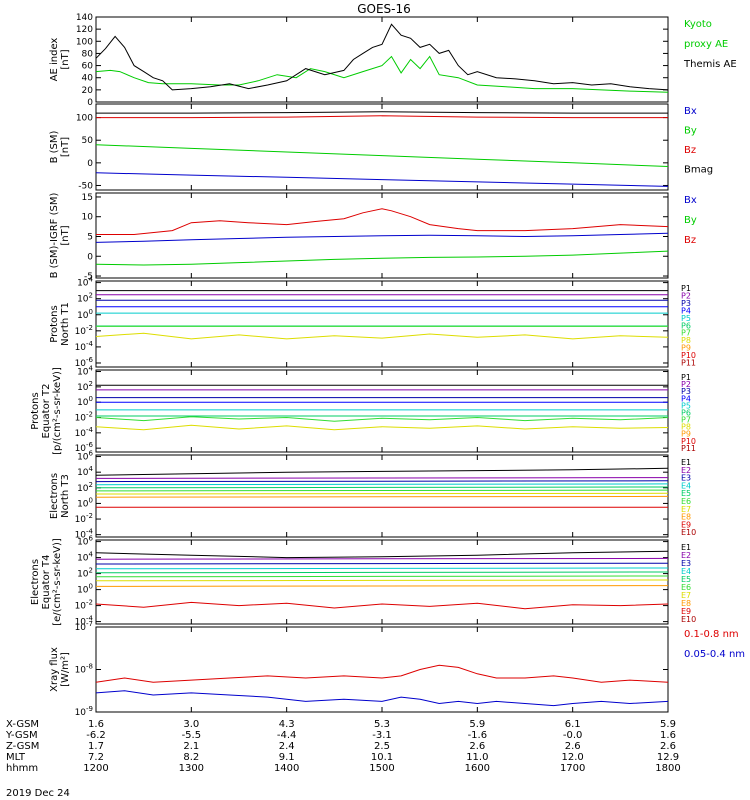 The width and height of the screenshot is (750, 800). Describe the element at coordinates (711, 634) in the screenshot. I see `legend-entry: 0.1-0.8 nm` at that location.